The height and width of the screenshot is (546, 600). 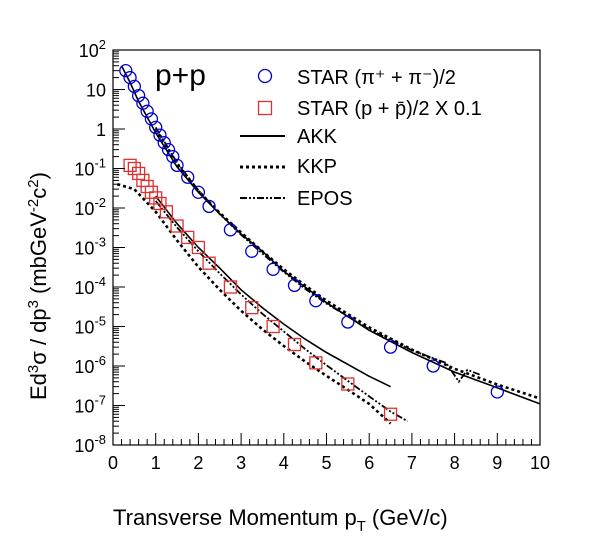 I want to click on legend-akk-label: AKK, so click(x=317, y=137).